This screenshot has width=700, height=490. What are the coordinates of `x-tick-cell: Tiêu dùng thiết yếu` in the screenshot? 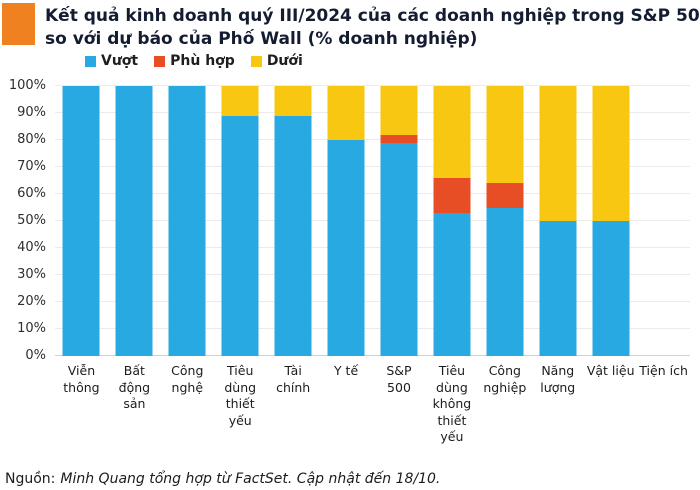 It's located at (240, 404).